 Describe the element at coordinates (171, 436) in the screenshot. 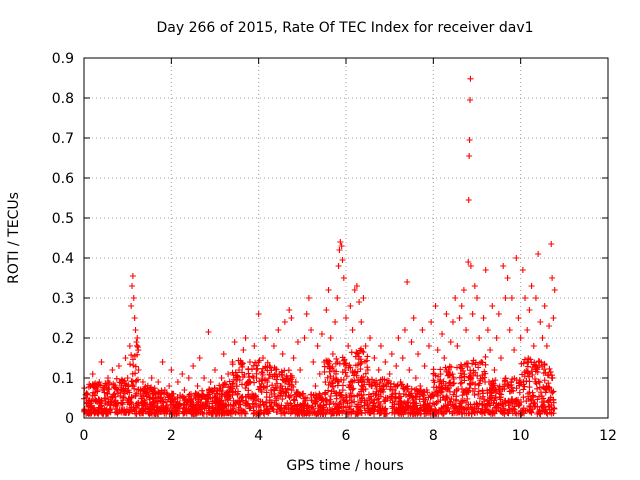

I see `x-tick-label: 2` at that location.